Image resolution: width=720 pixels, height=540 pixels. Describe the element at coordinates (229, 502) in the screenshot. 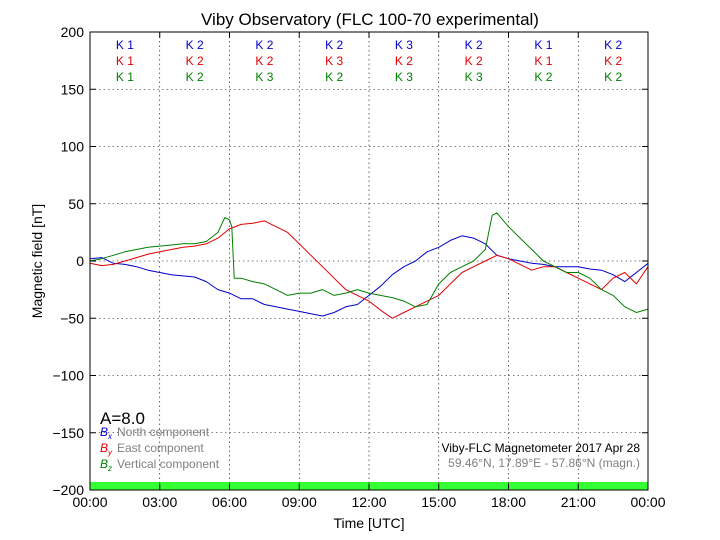

I see `x-tick-label: 06:00` at that location.